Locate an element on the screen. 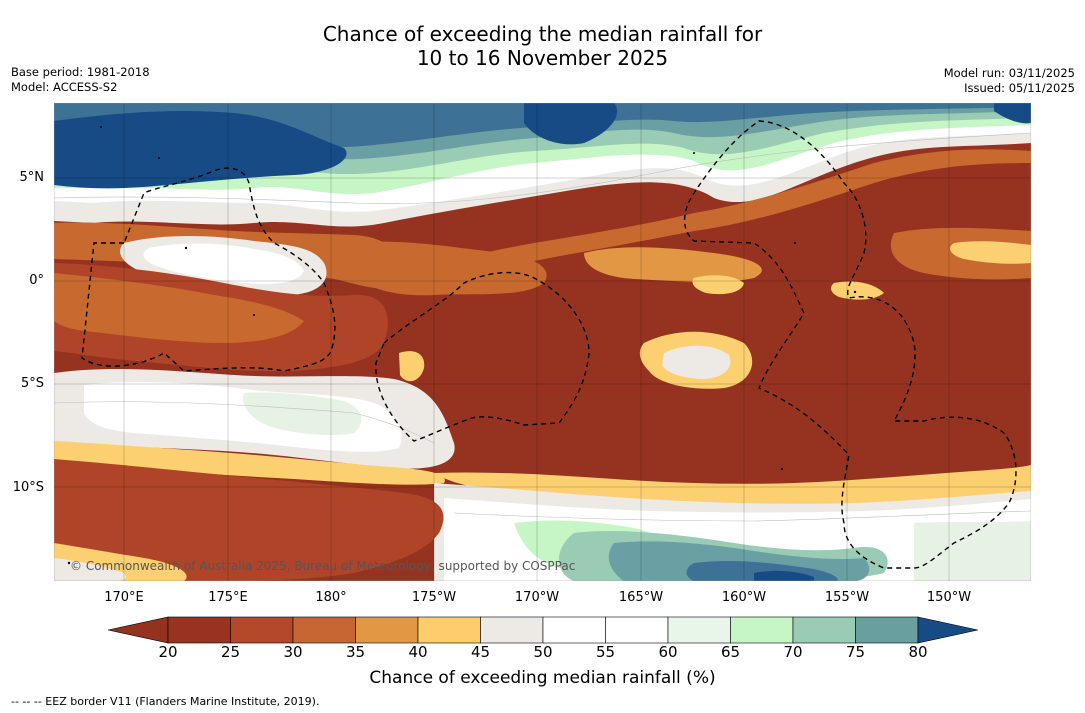 This screenshot has width=1085, height=713. x-tick-175E: 175°E is located at coordinates (228, 597).